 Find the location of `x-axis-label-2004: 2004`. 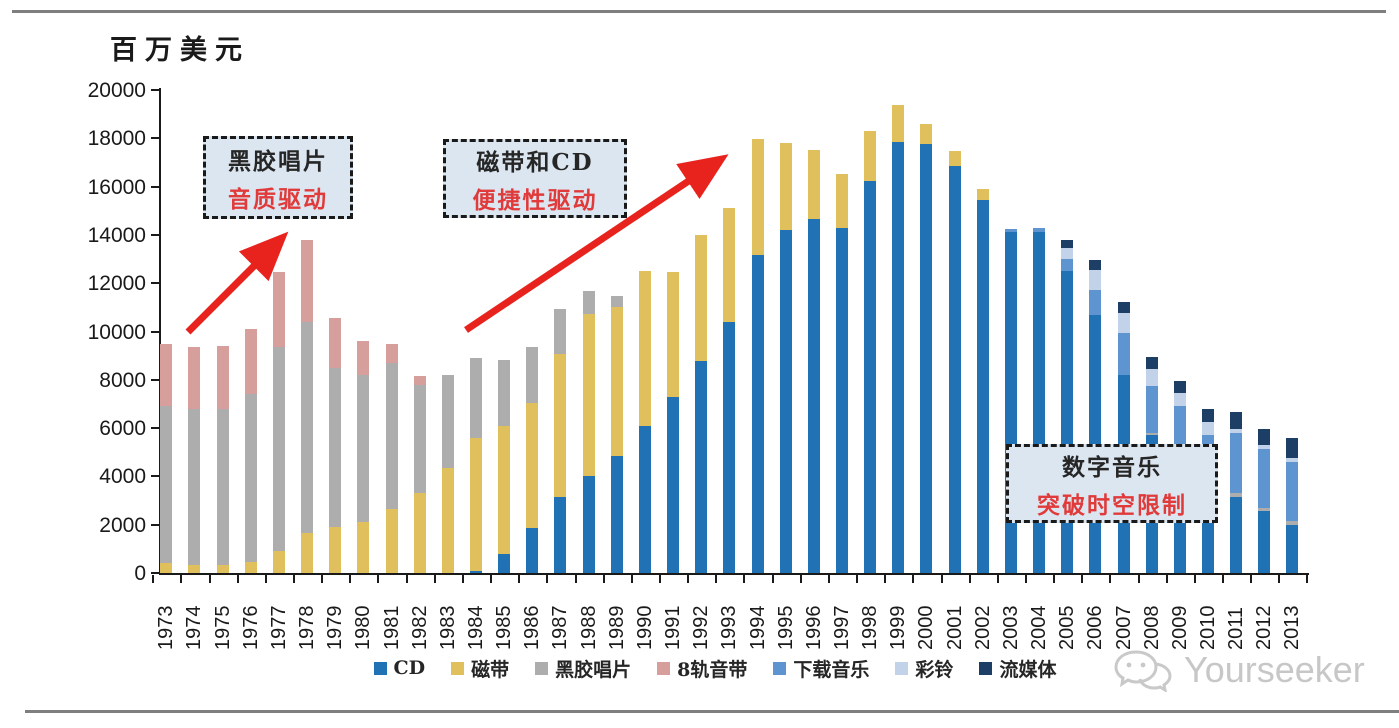

x-axis-label-2004: 2004 is located at coordinates (1039, 628).